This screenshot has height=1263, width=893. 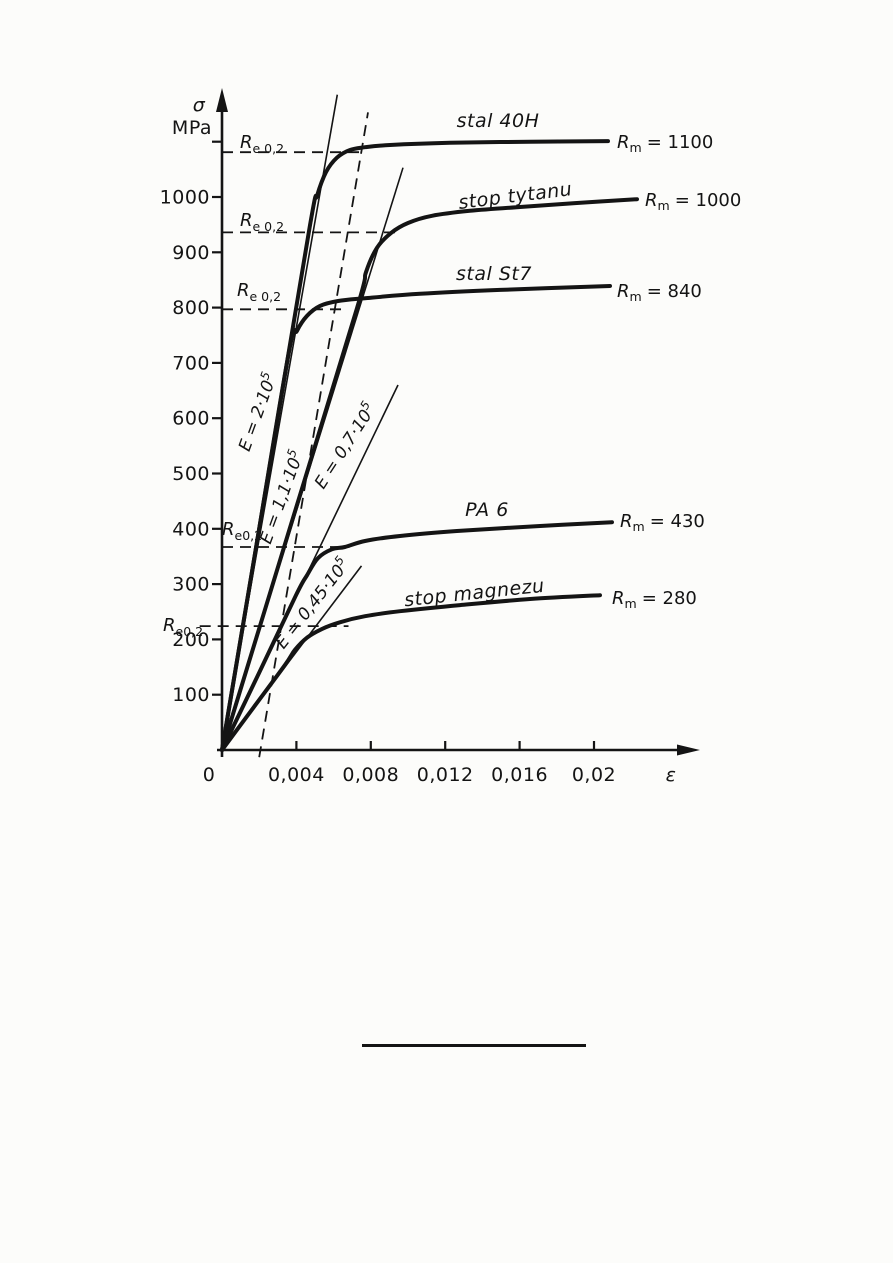 I want to click on curve-label-pa6: PA 6, so click(x=487, y=510).